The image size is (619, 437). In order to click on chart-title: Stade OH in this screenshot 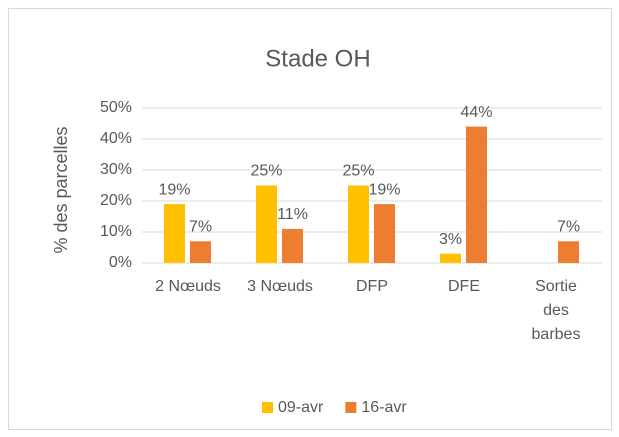, I will do `click(317, 58)`.